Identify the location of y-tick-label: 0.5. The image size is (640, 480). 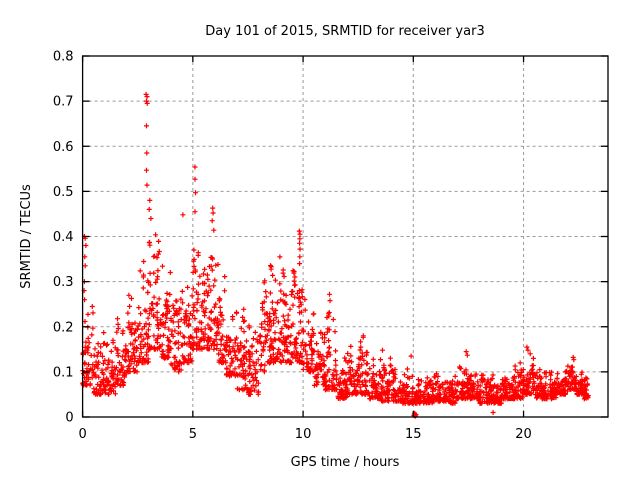
(63, 192).